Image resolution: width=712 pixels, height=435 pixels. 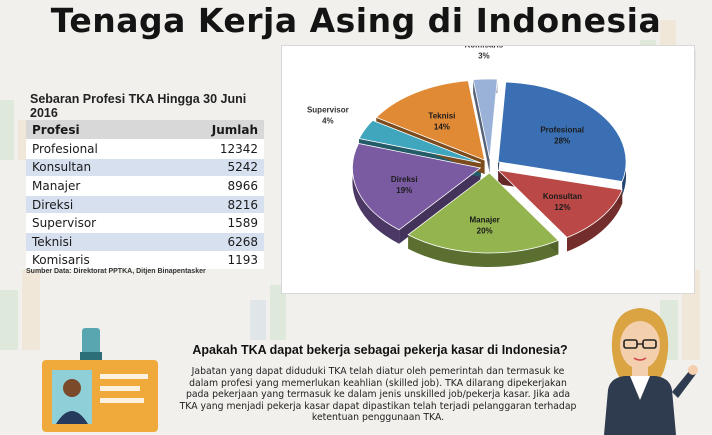 What do you see at coordinates (94, 204) in the screenshot?
I see `cell-profesi: Direksi` at bounding box center [94, 204].